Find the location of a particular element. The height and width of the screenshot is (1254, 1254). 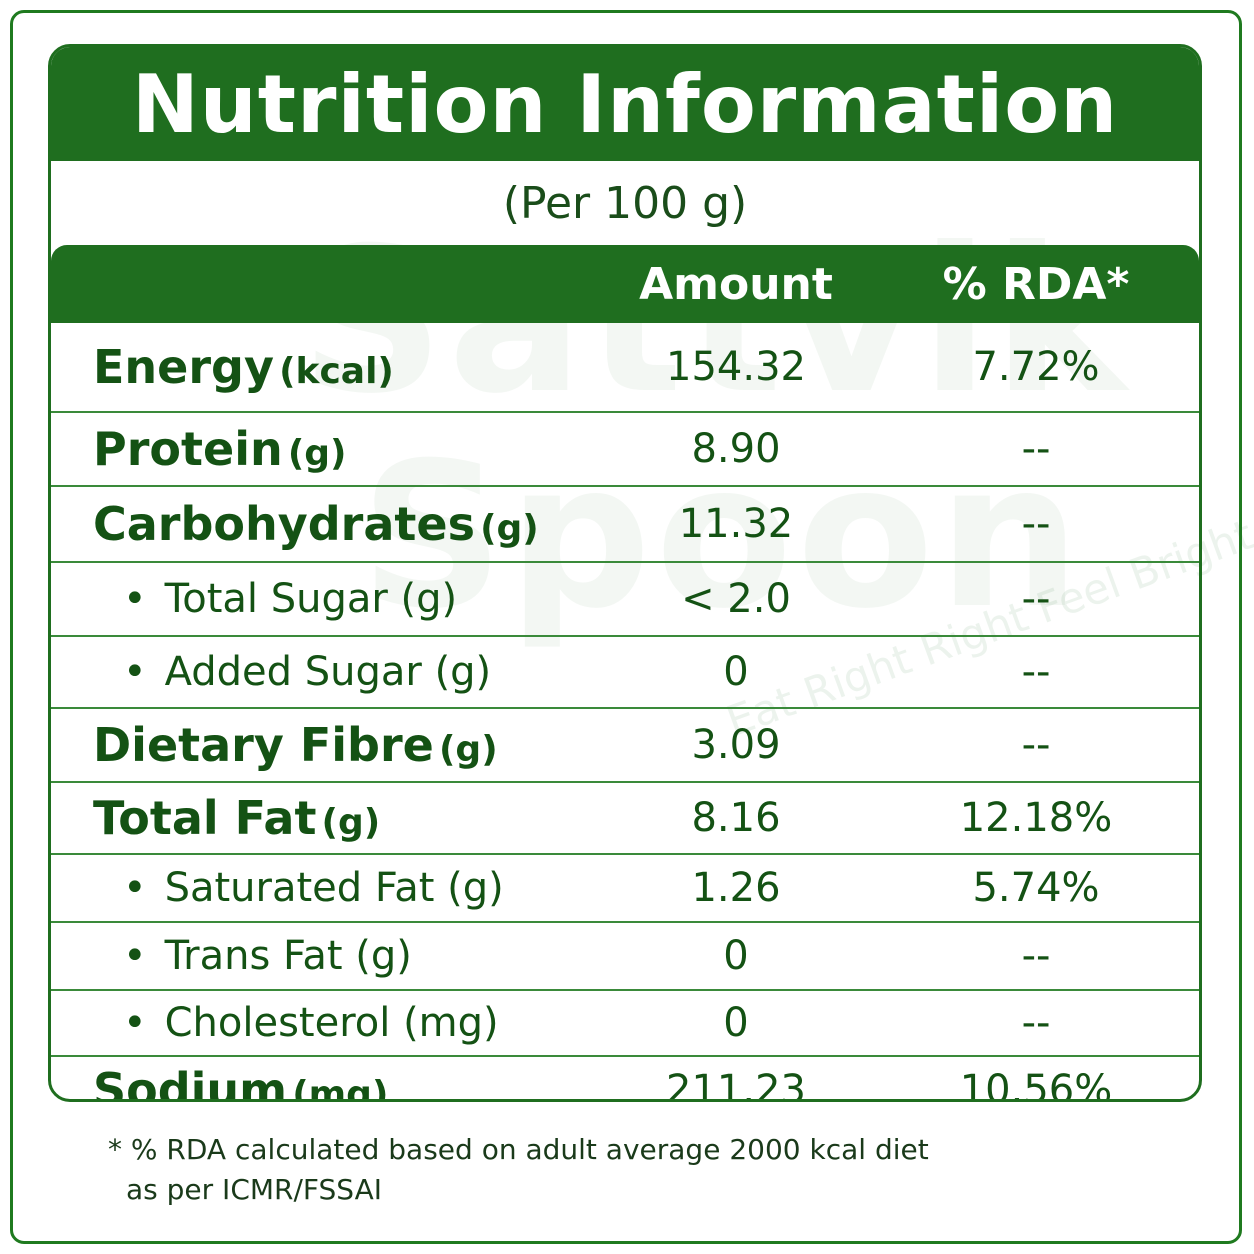

table-row: • Added Sugar (g) 0 -- is located at coordinates (625, 673).